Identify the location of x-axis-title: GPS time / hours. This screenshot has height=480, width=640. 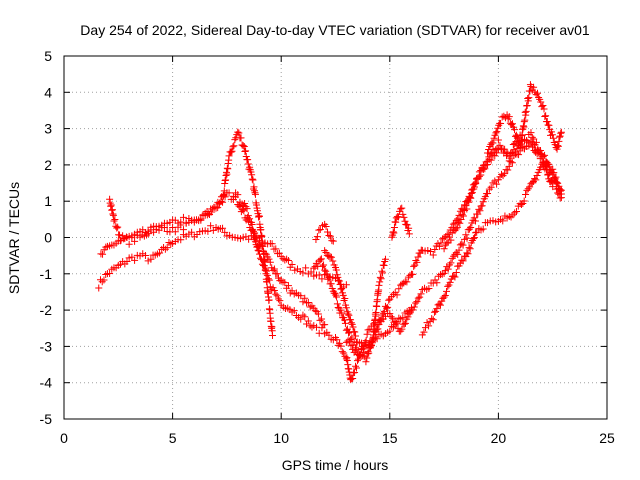
(335, 465).